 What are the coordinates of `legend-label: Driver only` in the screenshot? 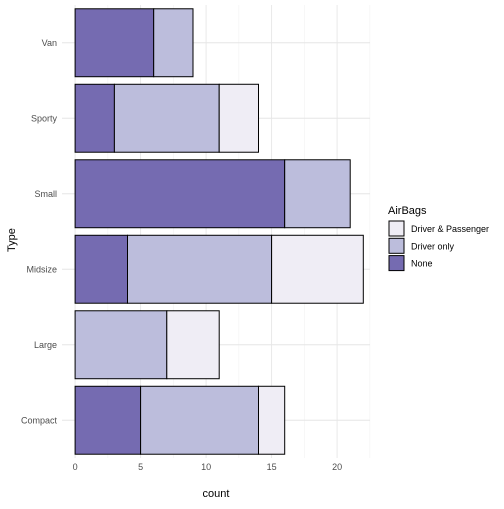 It's located at (433, 246).